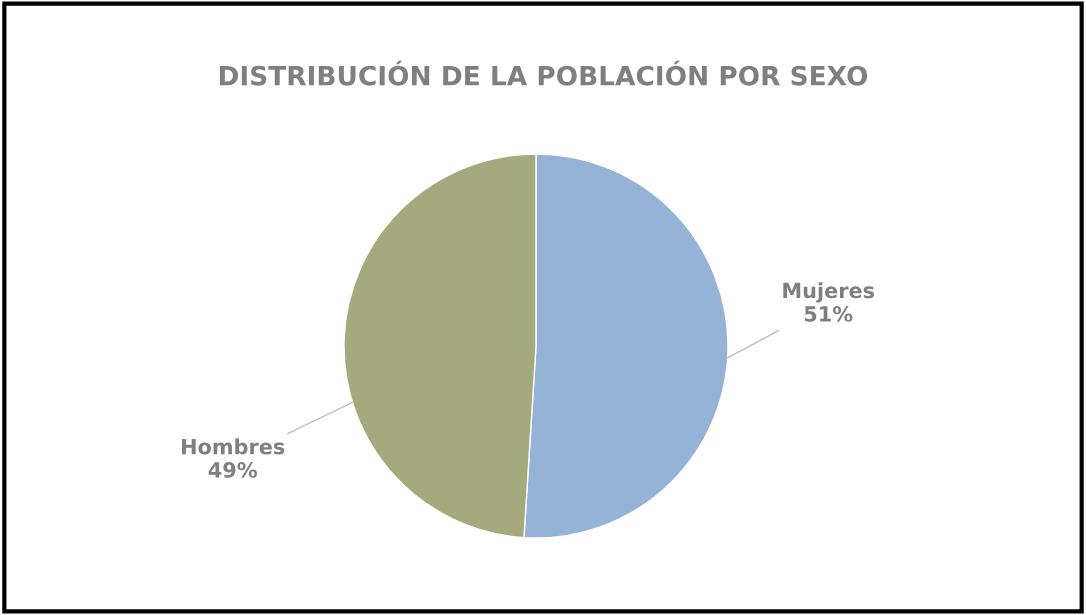 The height and width of the screenshot is (615, 1086). I want to click on slice-label: Mujeres, so click(829, 292).